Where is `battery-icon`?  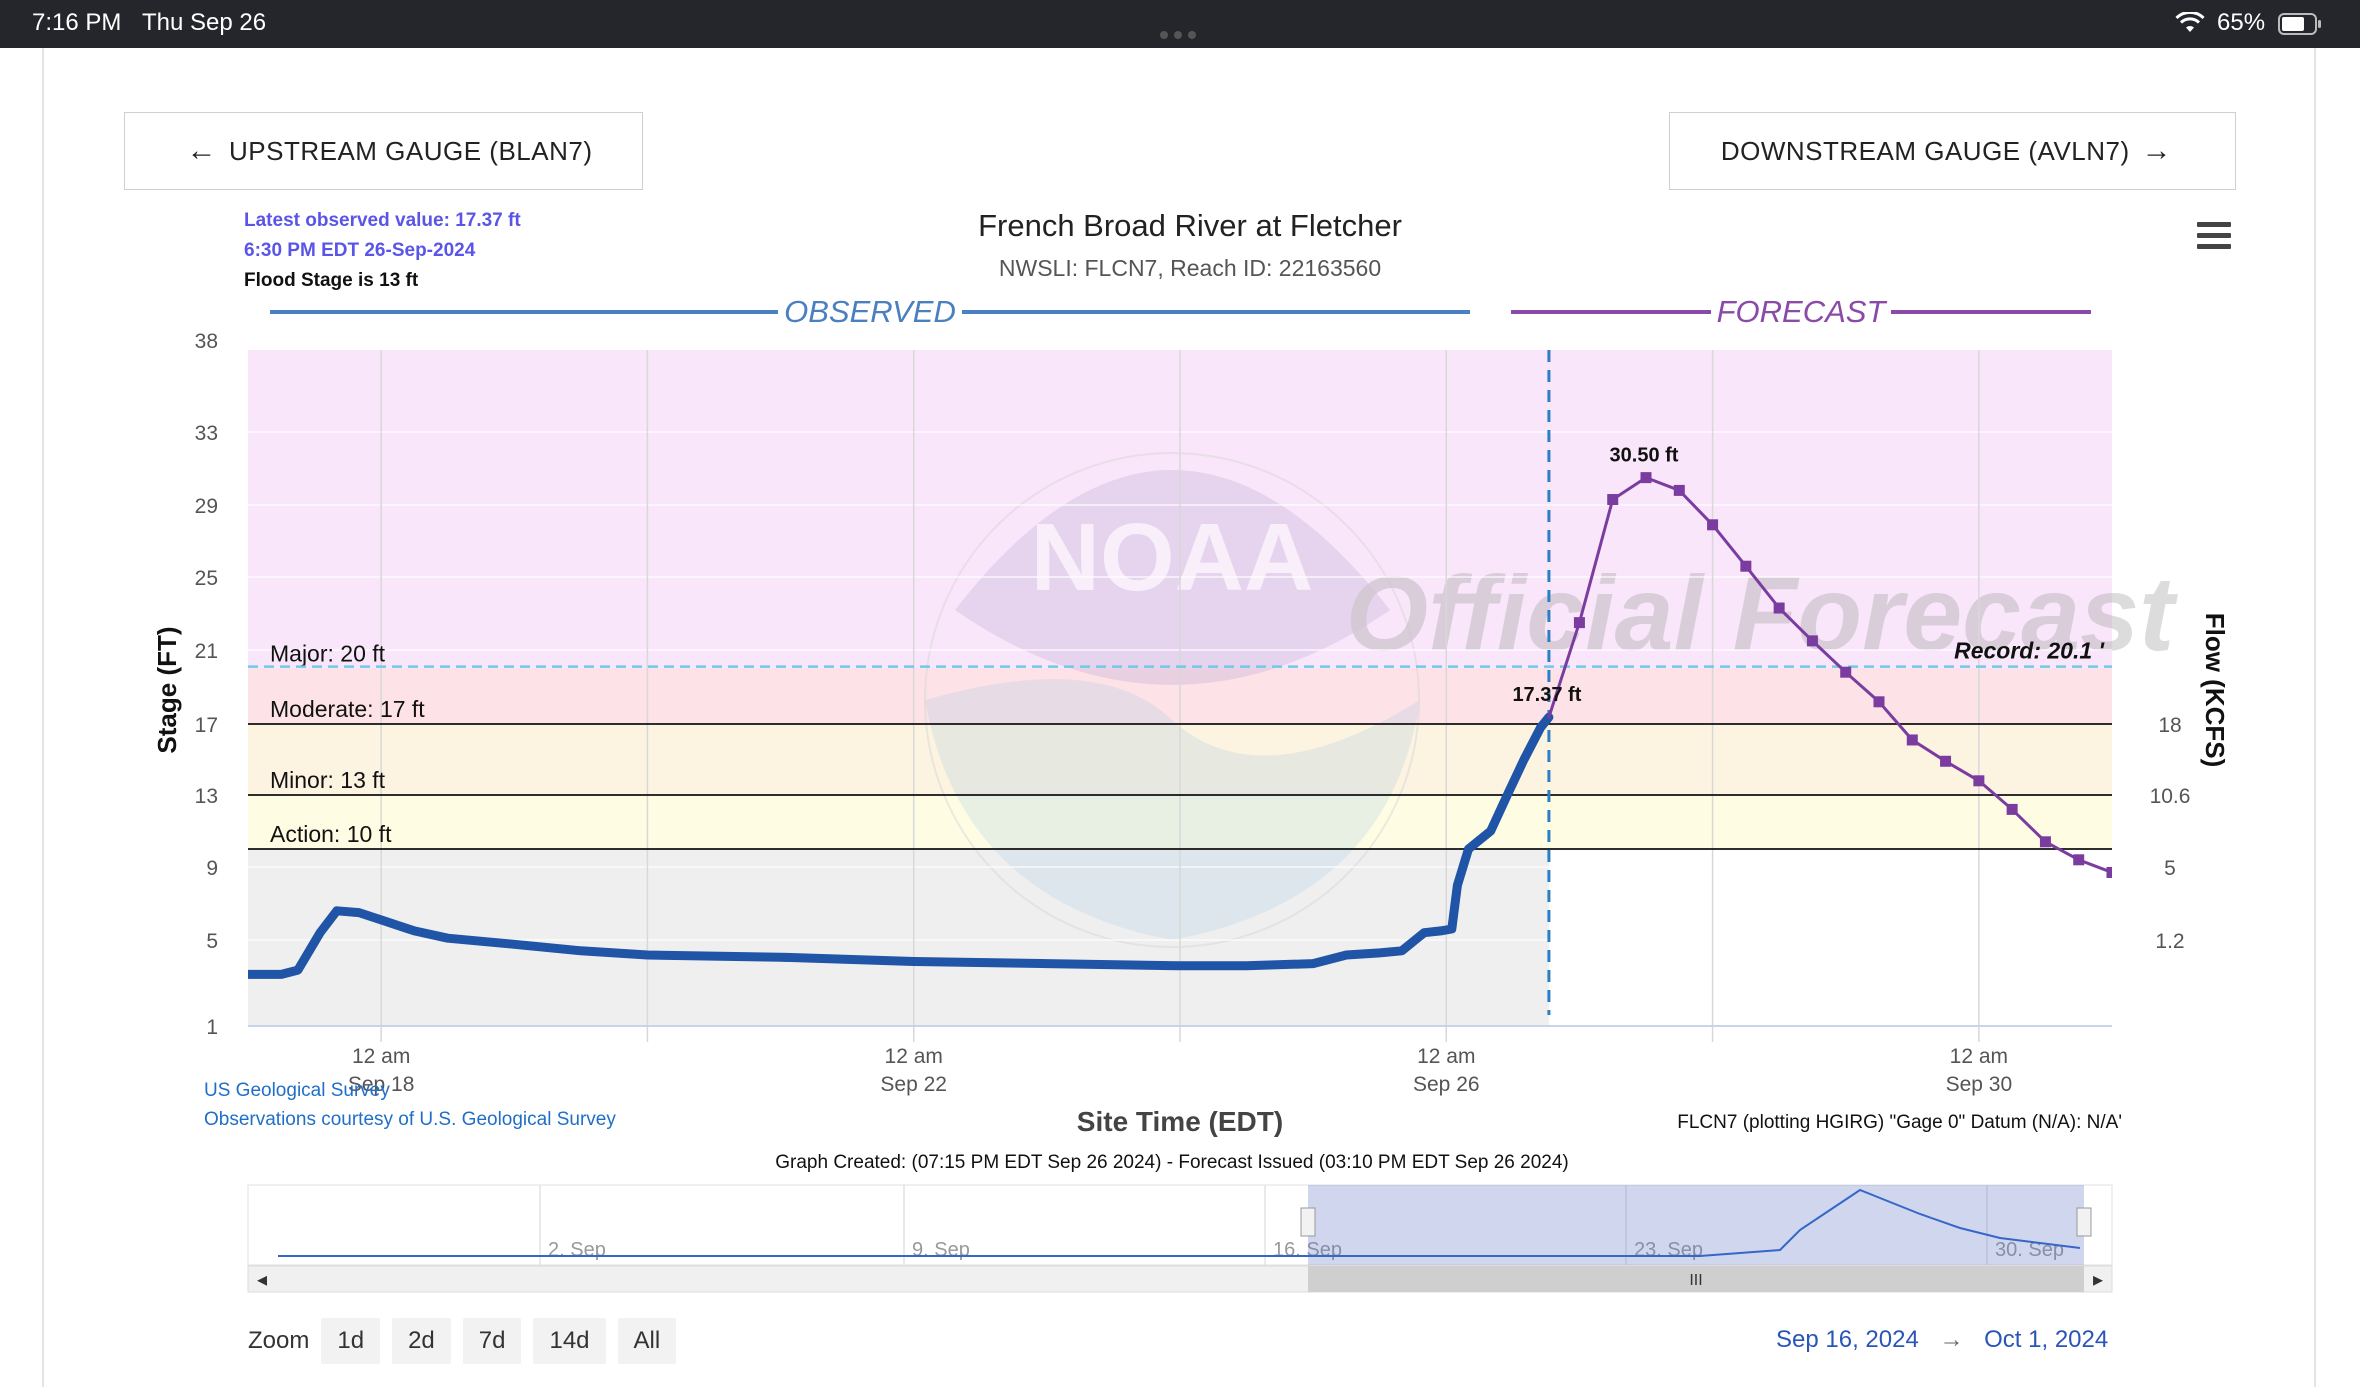
battery-icon is located at coordinates (2299, 24).